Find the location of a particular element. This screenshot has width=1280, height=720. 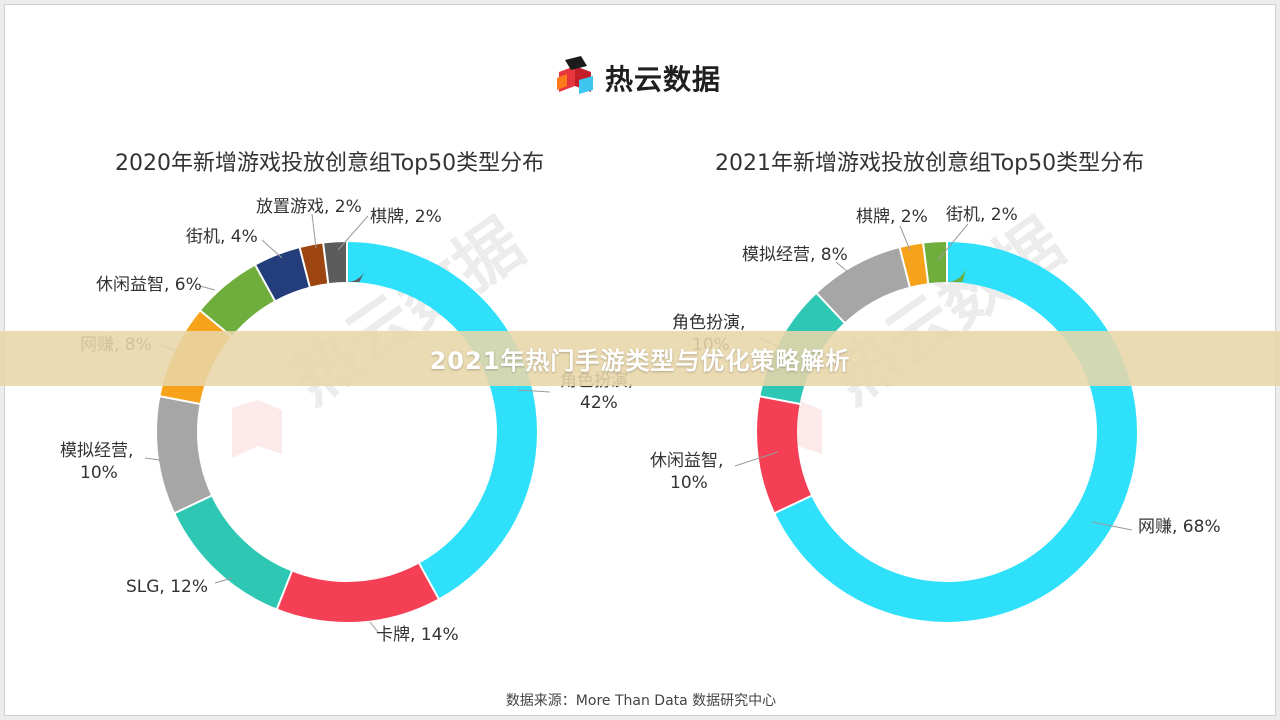

watermark-logo-icon is located at coordinates (257, 429).